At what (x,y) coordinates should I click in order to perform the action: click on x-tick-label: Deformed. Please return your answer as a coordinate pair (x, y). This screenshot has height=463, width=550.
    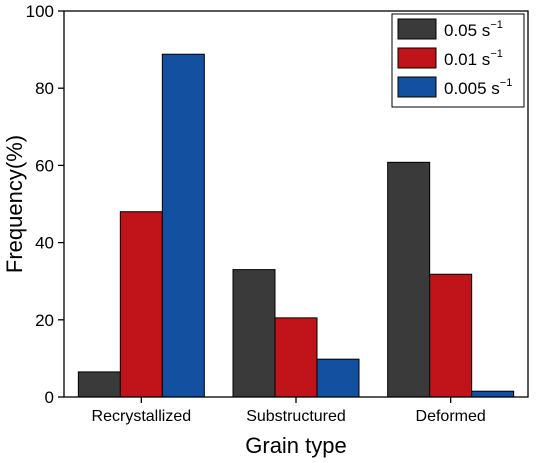
    Looking at the image, I should click on (451, 416).